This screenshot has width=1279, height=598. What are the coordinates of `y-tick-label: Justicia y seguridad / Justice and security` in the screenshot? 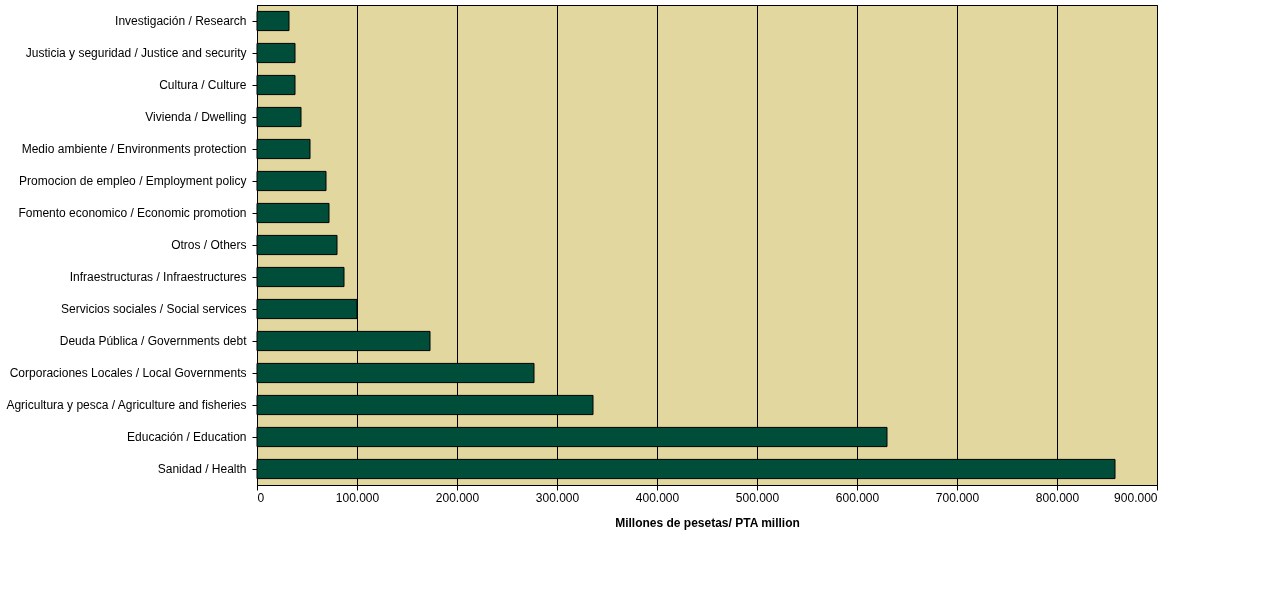 It's located at (136, 53).